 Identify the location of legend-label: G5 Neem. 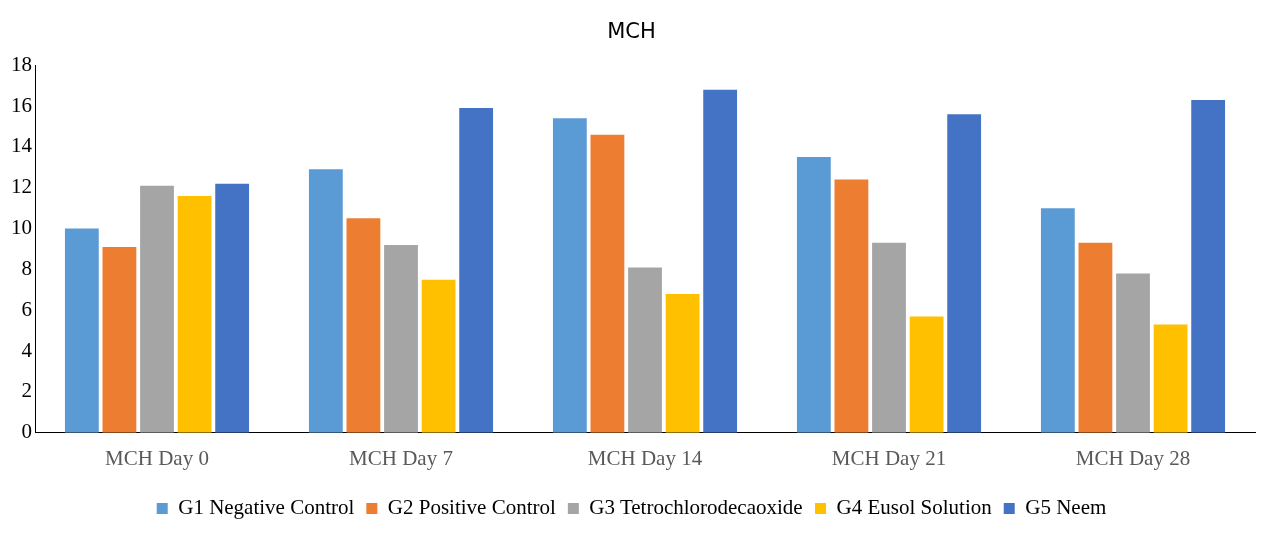
(1066, 507).